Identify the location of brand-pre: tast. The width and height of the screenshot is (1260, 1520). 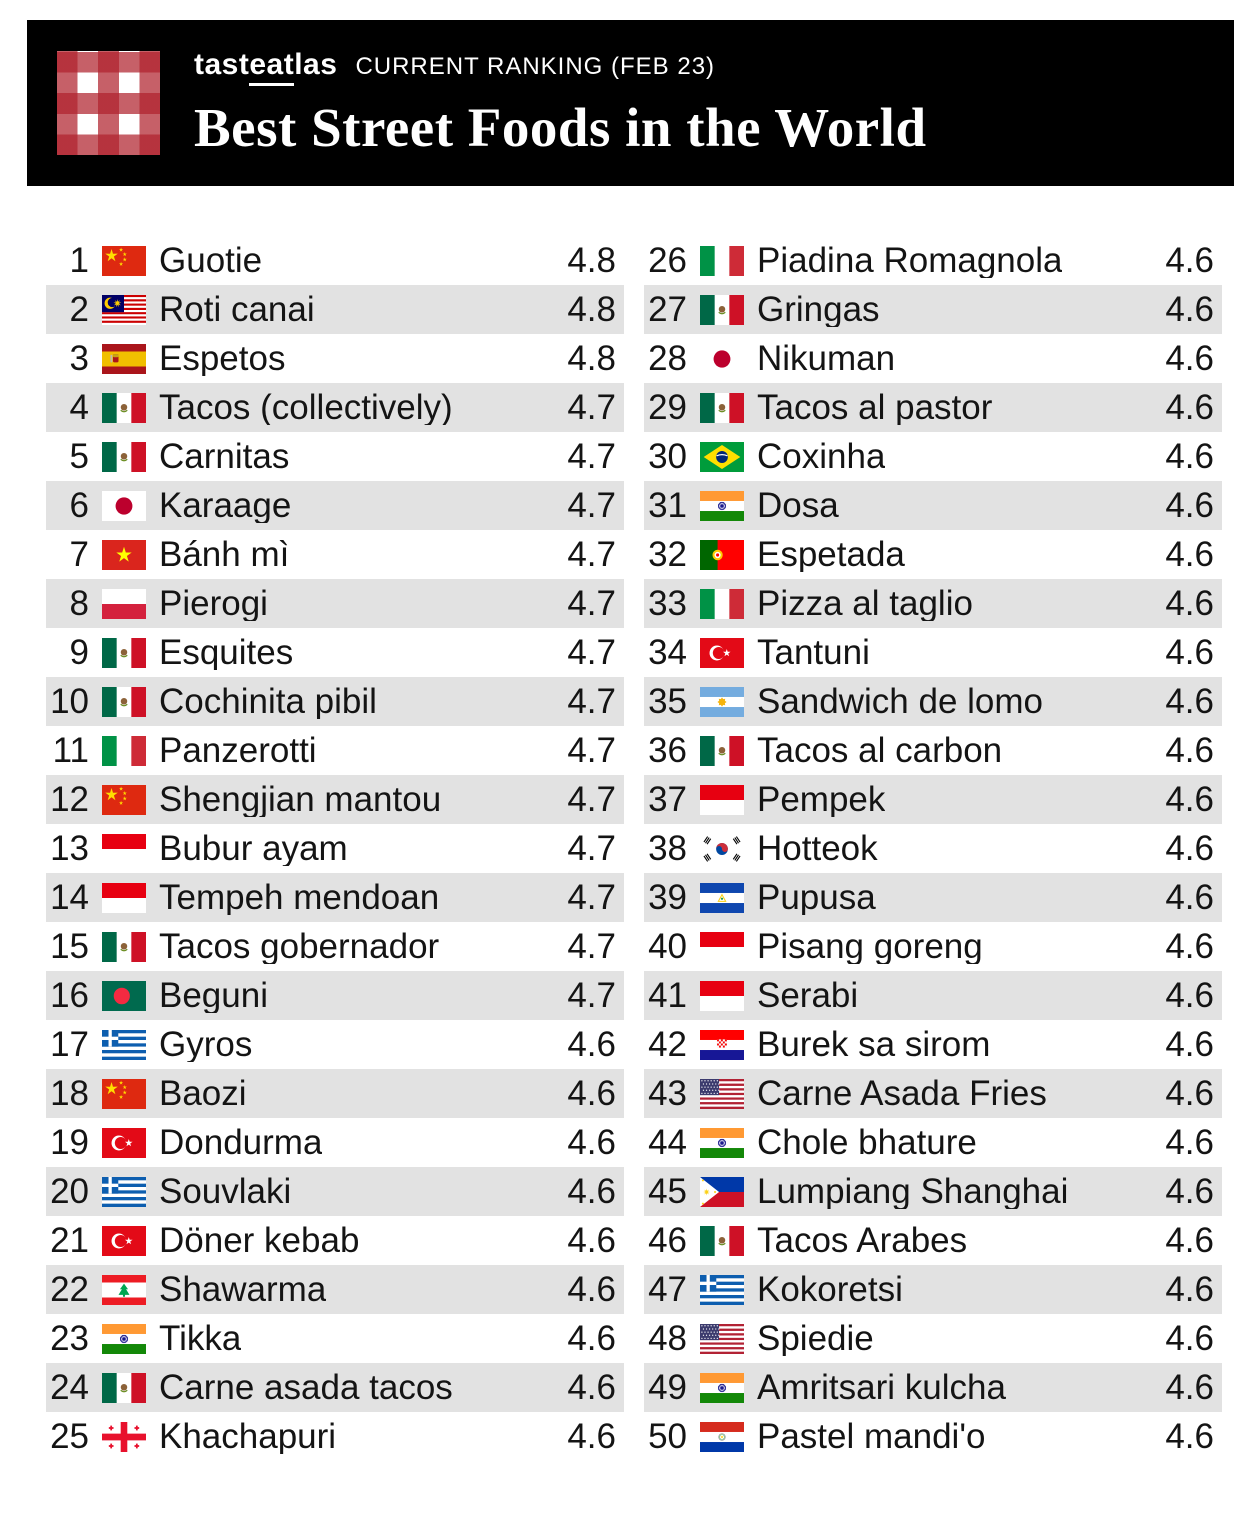
(222, 64).